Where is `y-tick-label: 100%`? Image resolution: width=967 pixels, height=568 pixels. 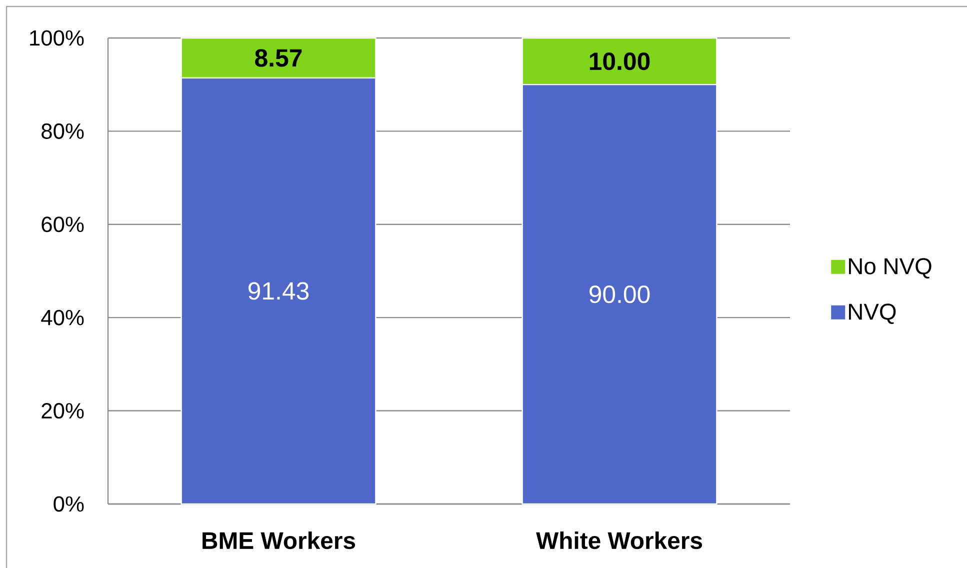
y-tick-label: 100% is located at coordinates (57, 38).